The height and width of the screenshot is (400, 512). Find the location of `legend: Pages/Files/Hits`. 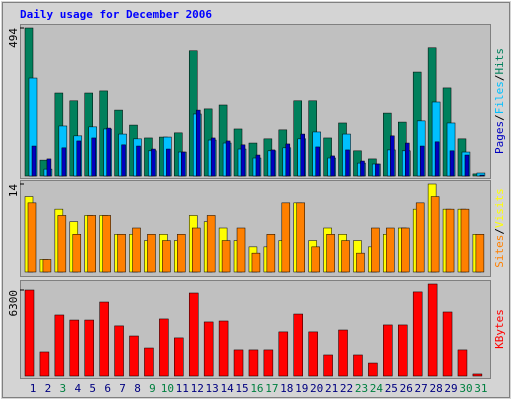

legend: Pages/Files/Hits is located at coordinates (499, 101).